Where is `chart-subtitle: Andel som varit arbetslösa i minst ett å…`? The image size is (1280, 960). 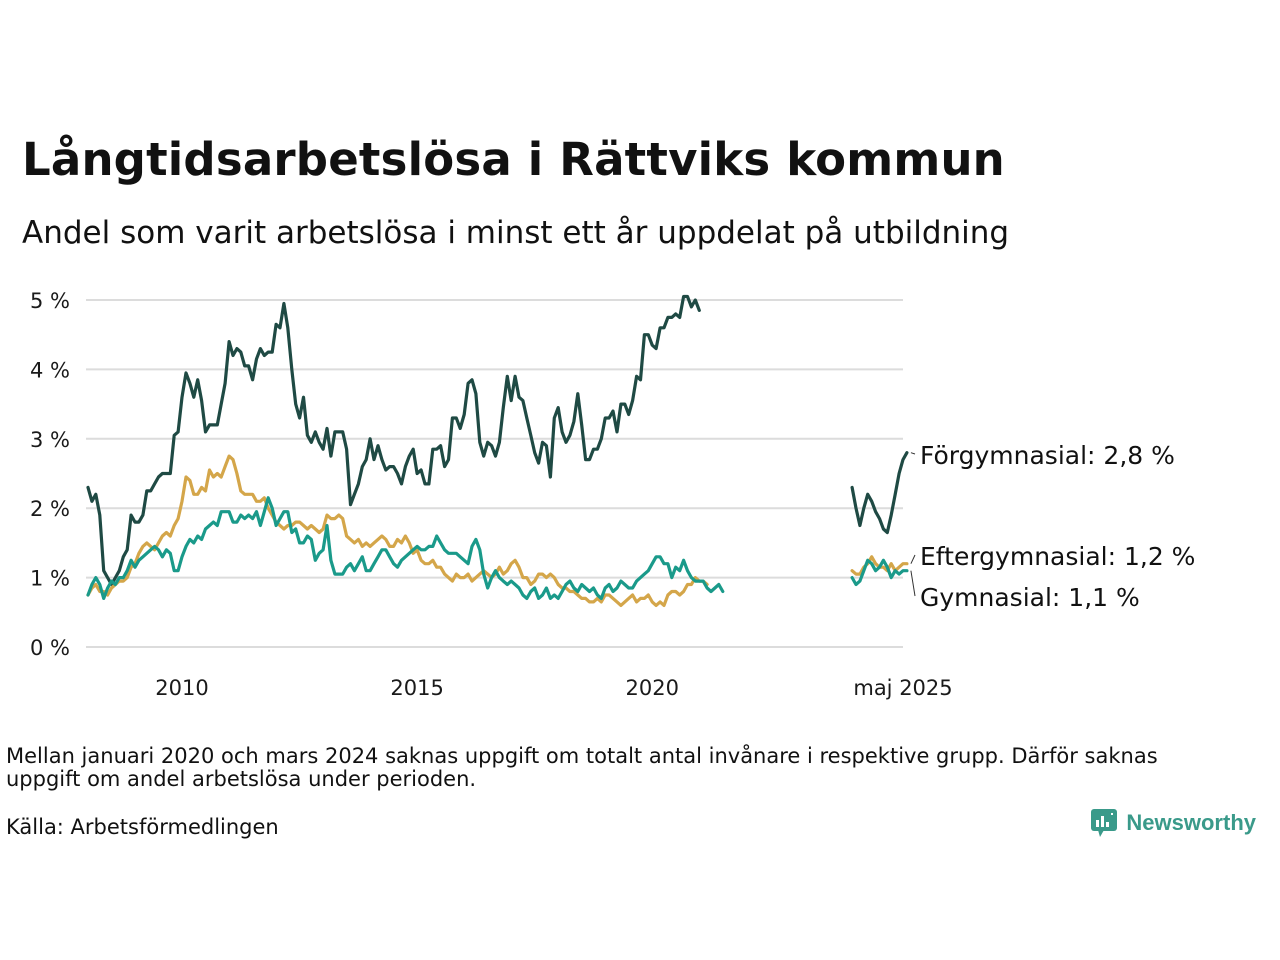
chart-subtitle: Andel som varit arbetslösa i minst ett å… is located at coordinates (516, 233).